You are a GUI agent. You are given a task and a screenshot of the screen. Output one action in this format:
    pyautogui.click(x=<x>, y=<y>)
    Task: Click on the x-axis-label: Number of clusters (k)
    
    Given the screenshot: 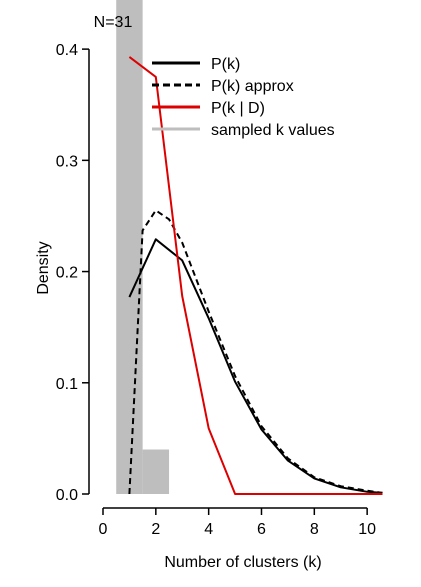 What is the action you would take?
    pyautogui.click(x=242, y=562)
    